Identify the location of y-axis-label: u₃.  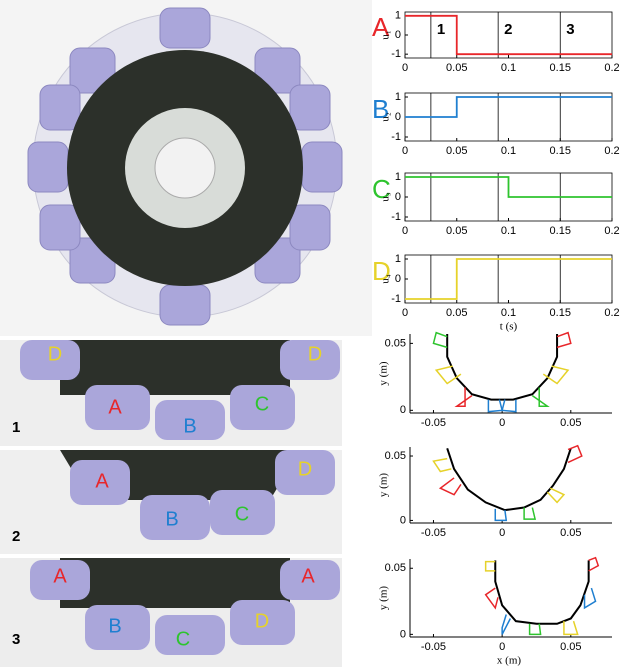
(386, 197).